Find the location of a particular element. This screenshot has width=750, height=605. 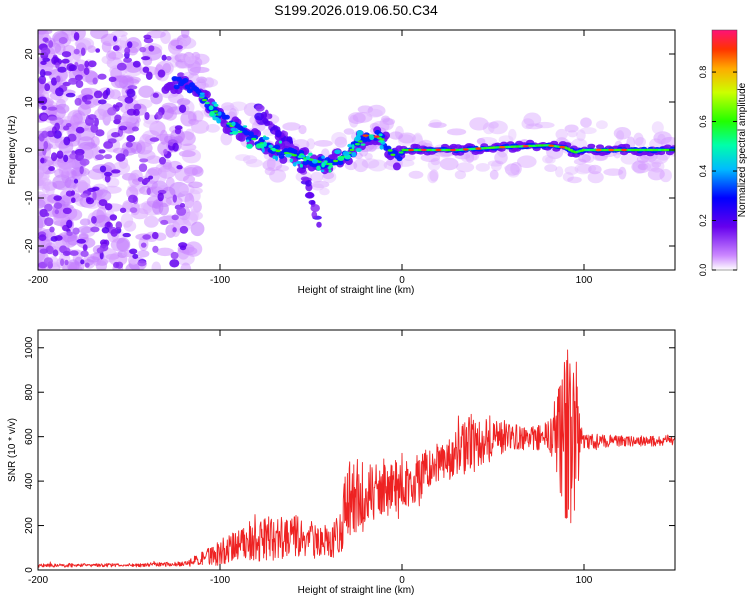

spectrogram-xlabel: Height of straight line (km) is located at coordinates (356, 290).